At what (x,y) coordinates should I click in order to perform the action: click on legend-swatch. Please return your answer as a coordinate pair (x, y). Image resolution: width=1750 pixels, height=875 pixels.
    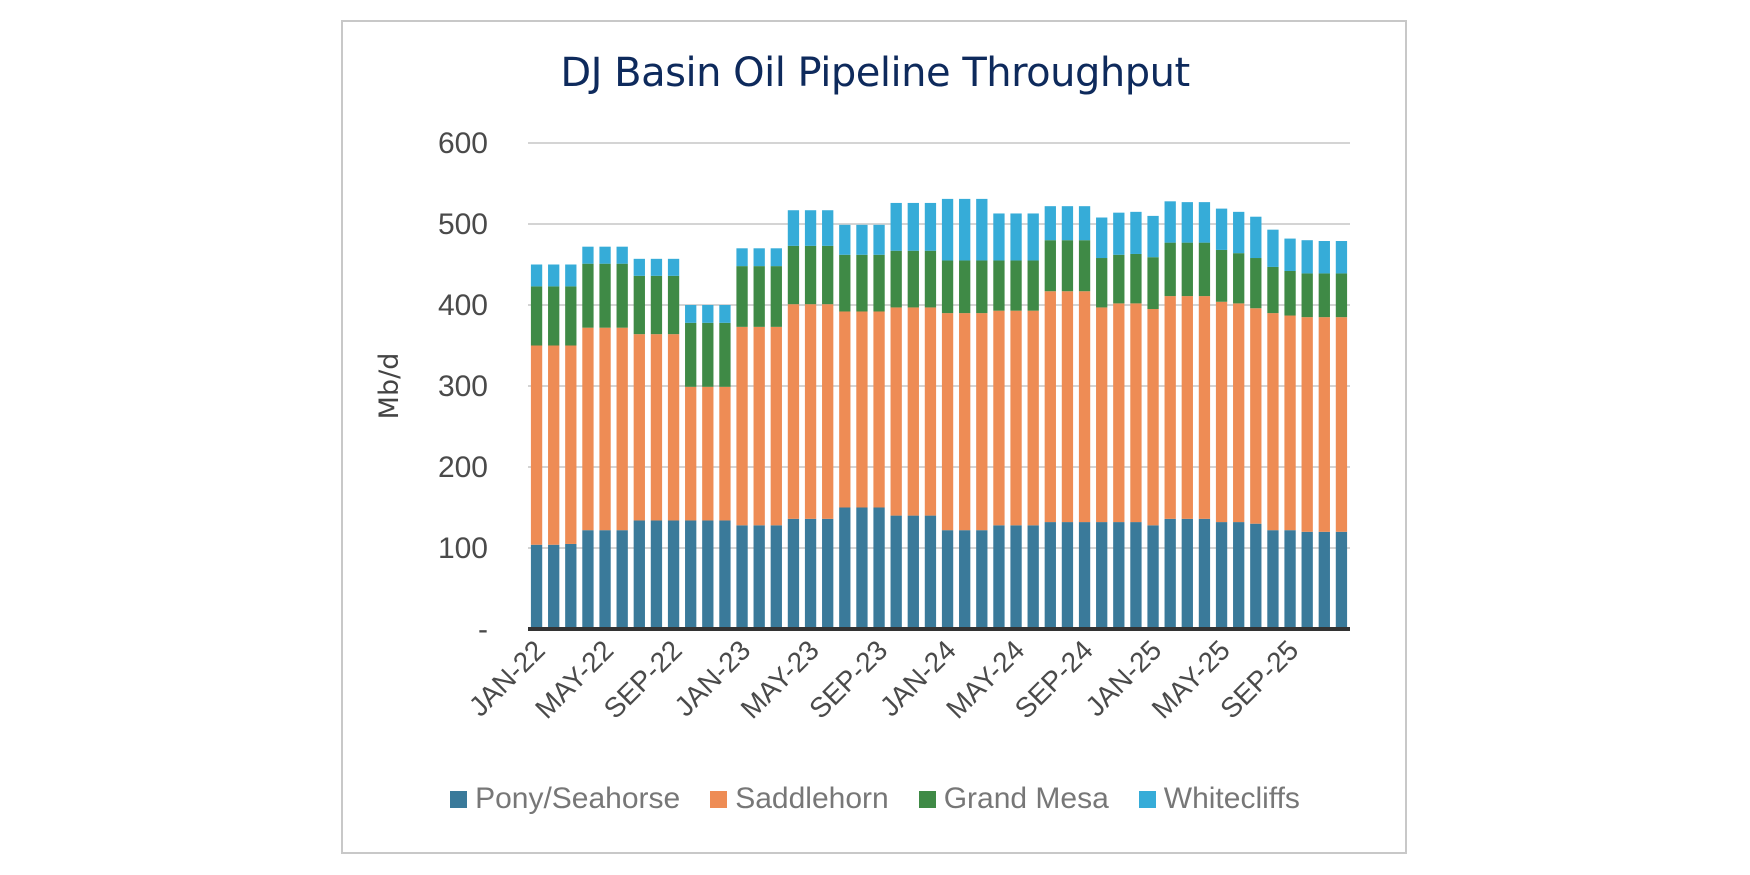
    Looking at the image, I should click on (1147, 799).